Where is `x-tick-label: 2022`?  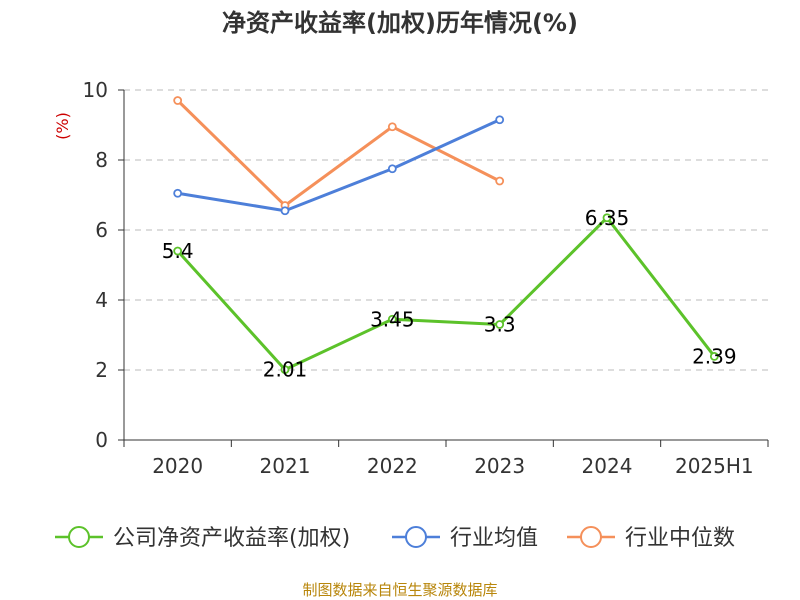
x-tick-label: 2022 is located at coordinates (392, 466).